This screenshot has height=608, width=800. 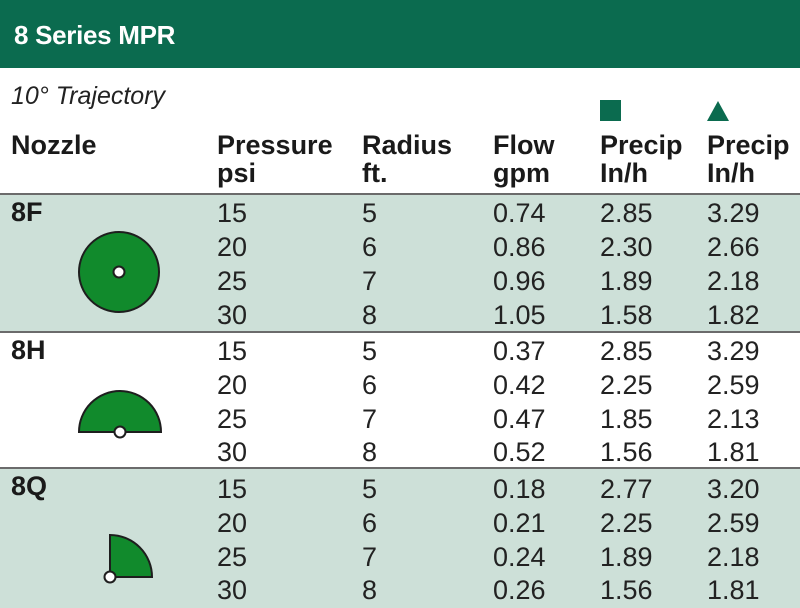 What do you see at coordinates (400, 315) in the screenshot?
I see `table-row: 30 8 1.05 1.58 1.82` at bounding box center [400, 315].